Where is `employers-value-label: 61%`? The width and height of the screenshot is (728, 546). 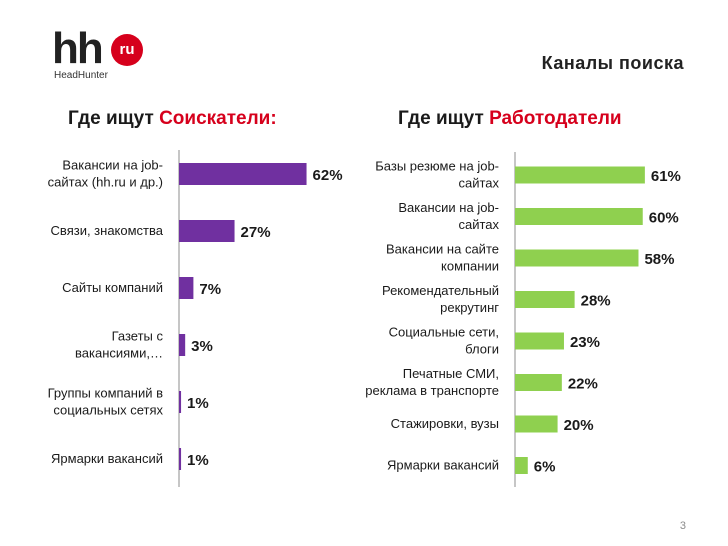 employers-value-label: 61% is located at coordinates (666, 176).